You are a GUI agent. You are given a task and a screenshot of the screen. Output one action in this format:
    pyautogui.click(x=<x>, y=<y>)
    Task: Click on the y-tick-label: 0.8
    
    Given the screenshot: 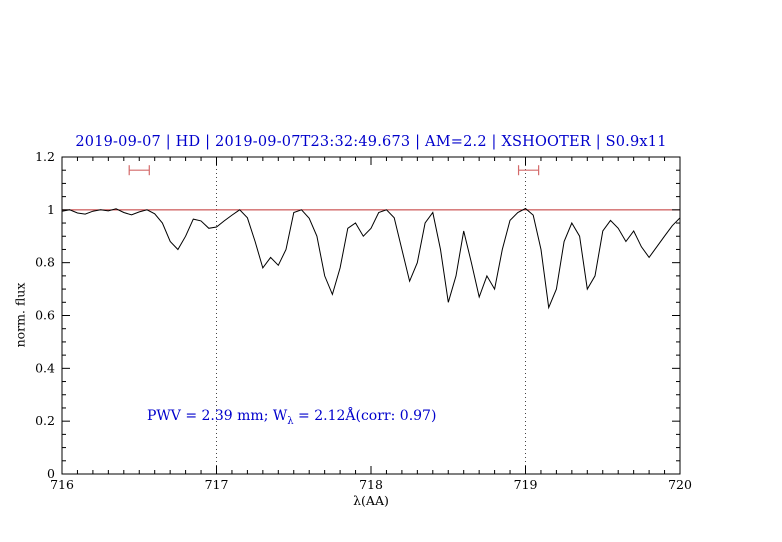 What is the action you would take?
    pyautogui.click(x=45, y=262)
    